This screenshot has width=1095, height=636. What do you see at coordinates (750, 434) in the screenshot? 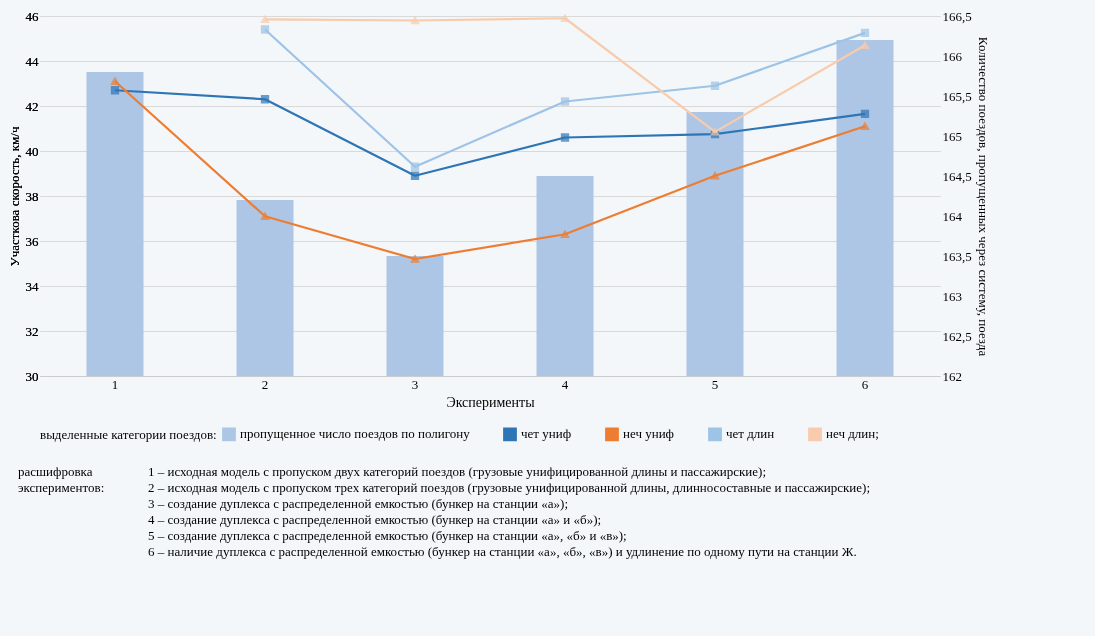
I see `legend-label: чет длин` at bounding box center [750, 434].